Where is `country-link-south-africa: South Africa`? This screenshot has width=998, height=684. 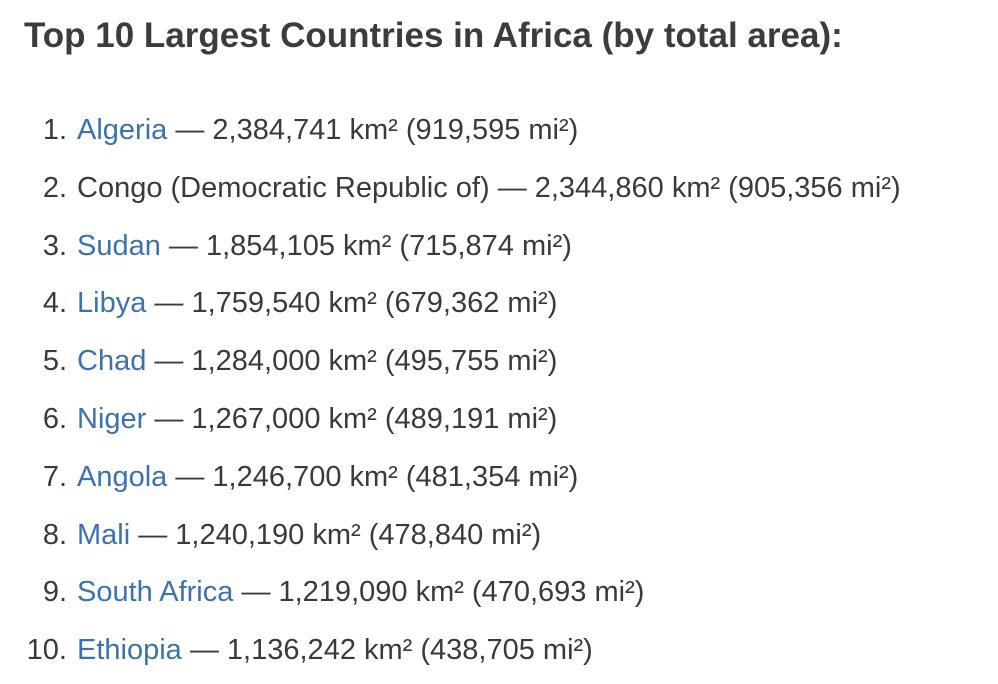
country-link-south-africa: South Africa is located at coordinates (155, 592).